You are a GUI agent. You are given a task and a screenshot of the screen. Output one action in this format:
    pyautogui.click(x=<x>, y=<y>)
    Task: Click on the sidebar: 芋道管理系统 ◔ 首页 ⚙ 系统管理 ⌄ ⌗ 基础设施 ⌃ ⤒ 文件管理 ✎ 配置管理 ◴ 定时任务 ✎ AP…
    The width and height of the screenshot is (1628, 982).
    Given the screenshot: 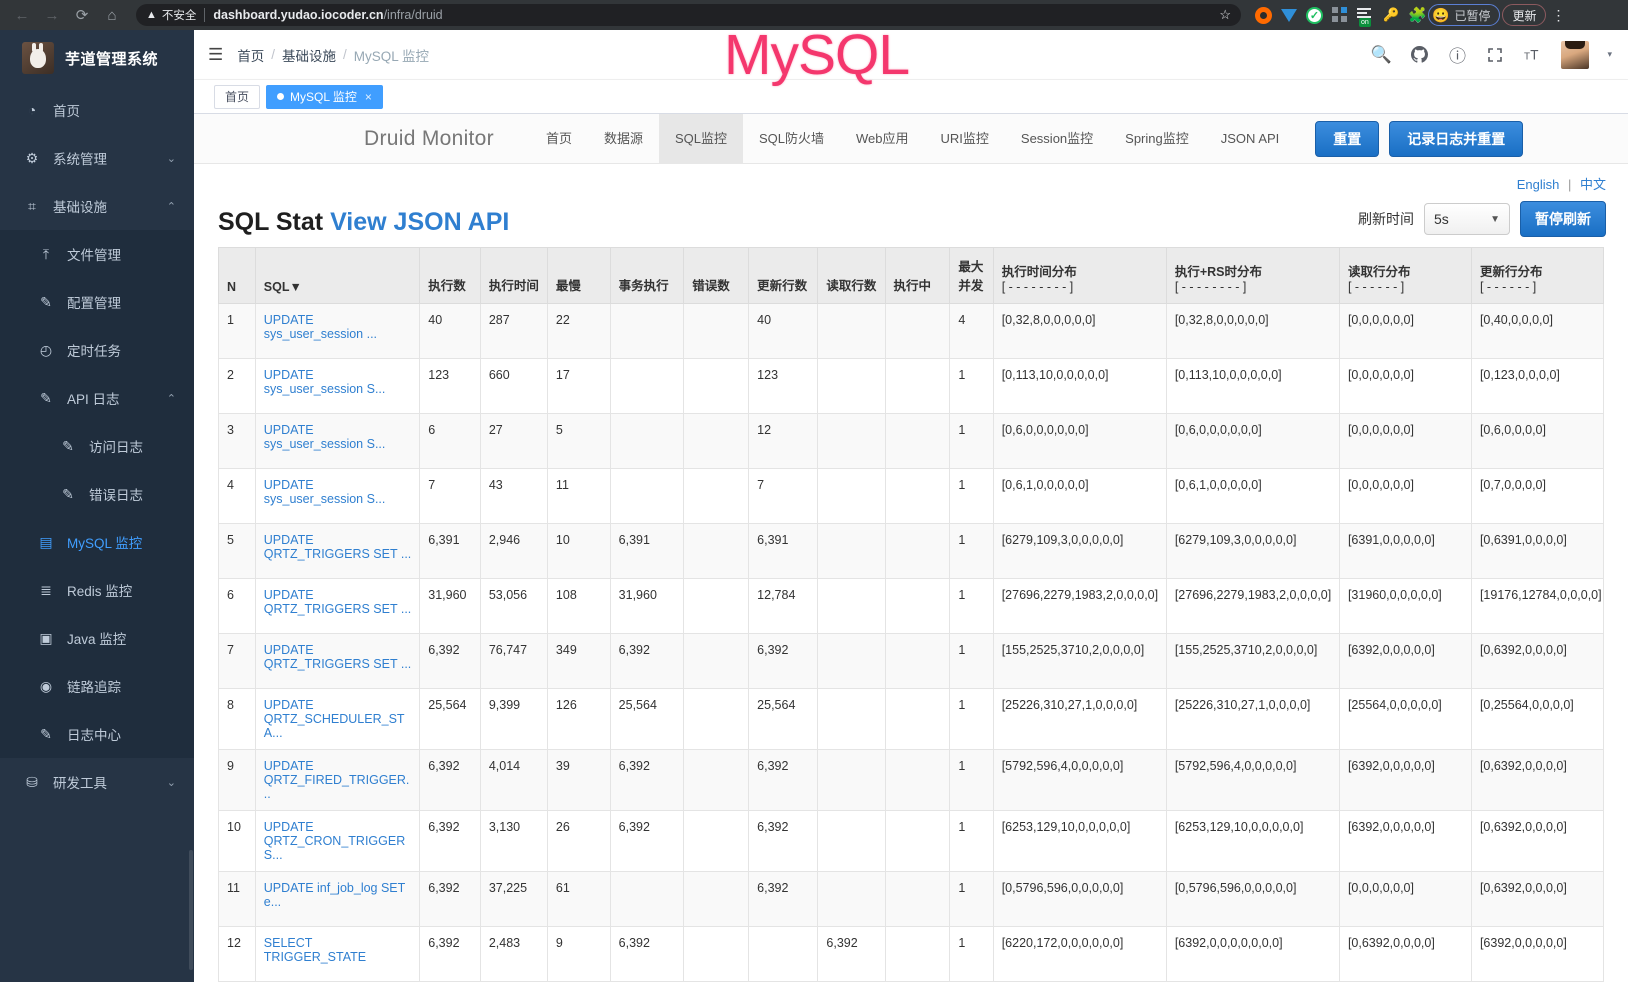 What is the action you would take?
    pyautogui.click(x=97, y=506)
    